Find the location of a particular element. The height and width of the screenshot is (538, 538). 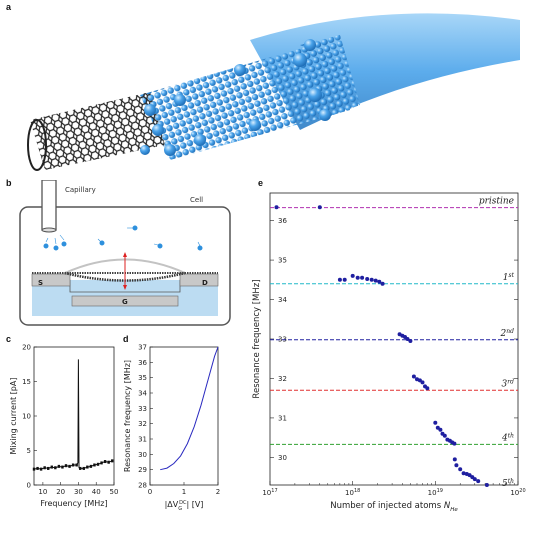

y-tick-label: 30 is located at coordinates (282, 458).